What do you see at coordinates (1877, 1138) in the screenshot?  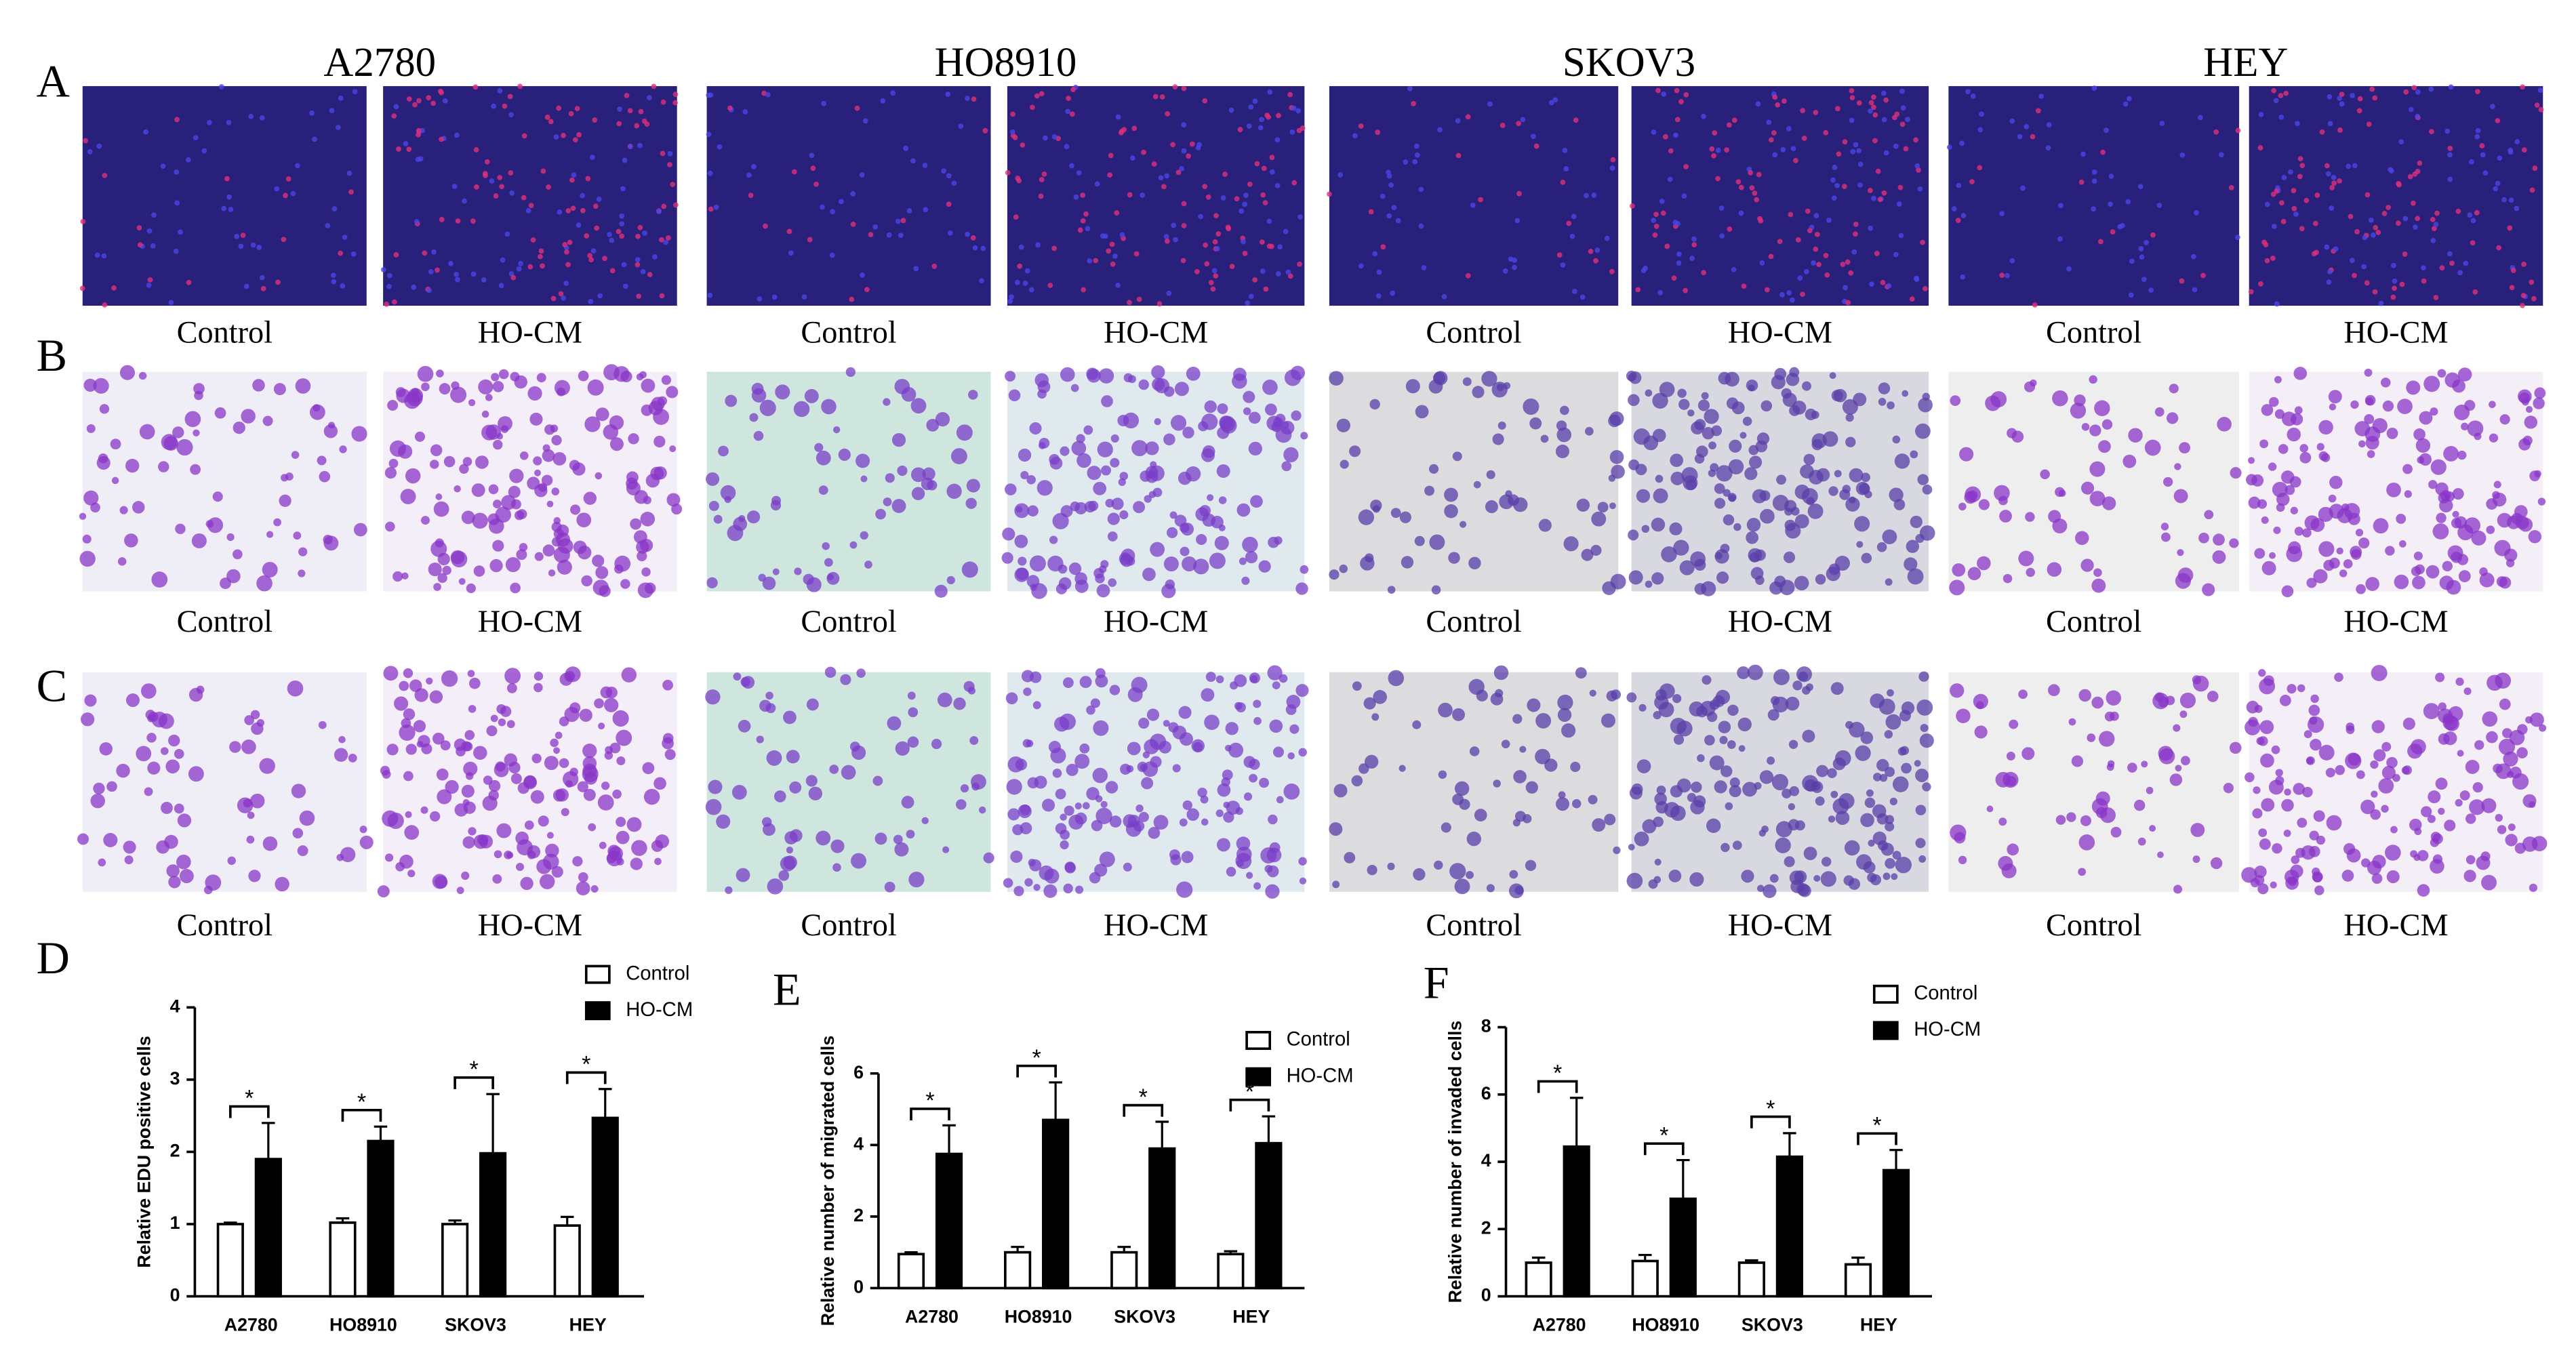 I see `significance-bracket` at bounding box center [1877, 1138].